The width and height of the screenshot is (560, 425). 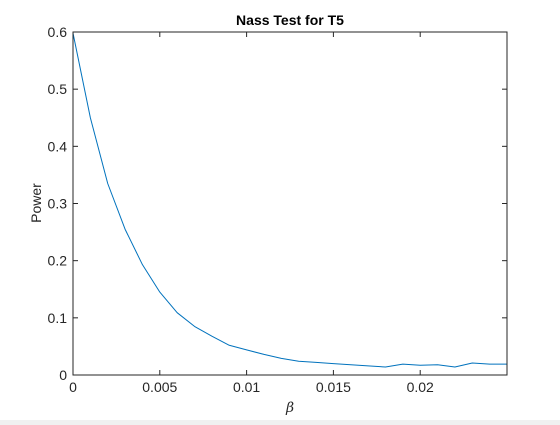 What do you see at coordinates (246, 387) in the screenshot?
I see `x-tick-label: 0.01` at bounding box center [246, 387].